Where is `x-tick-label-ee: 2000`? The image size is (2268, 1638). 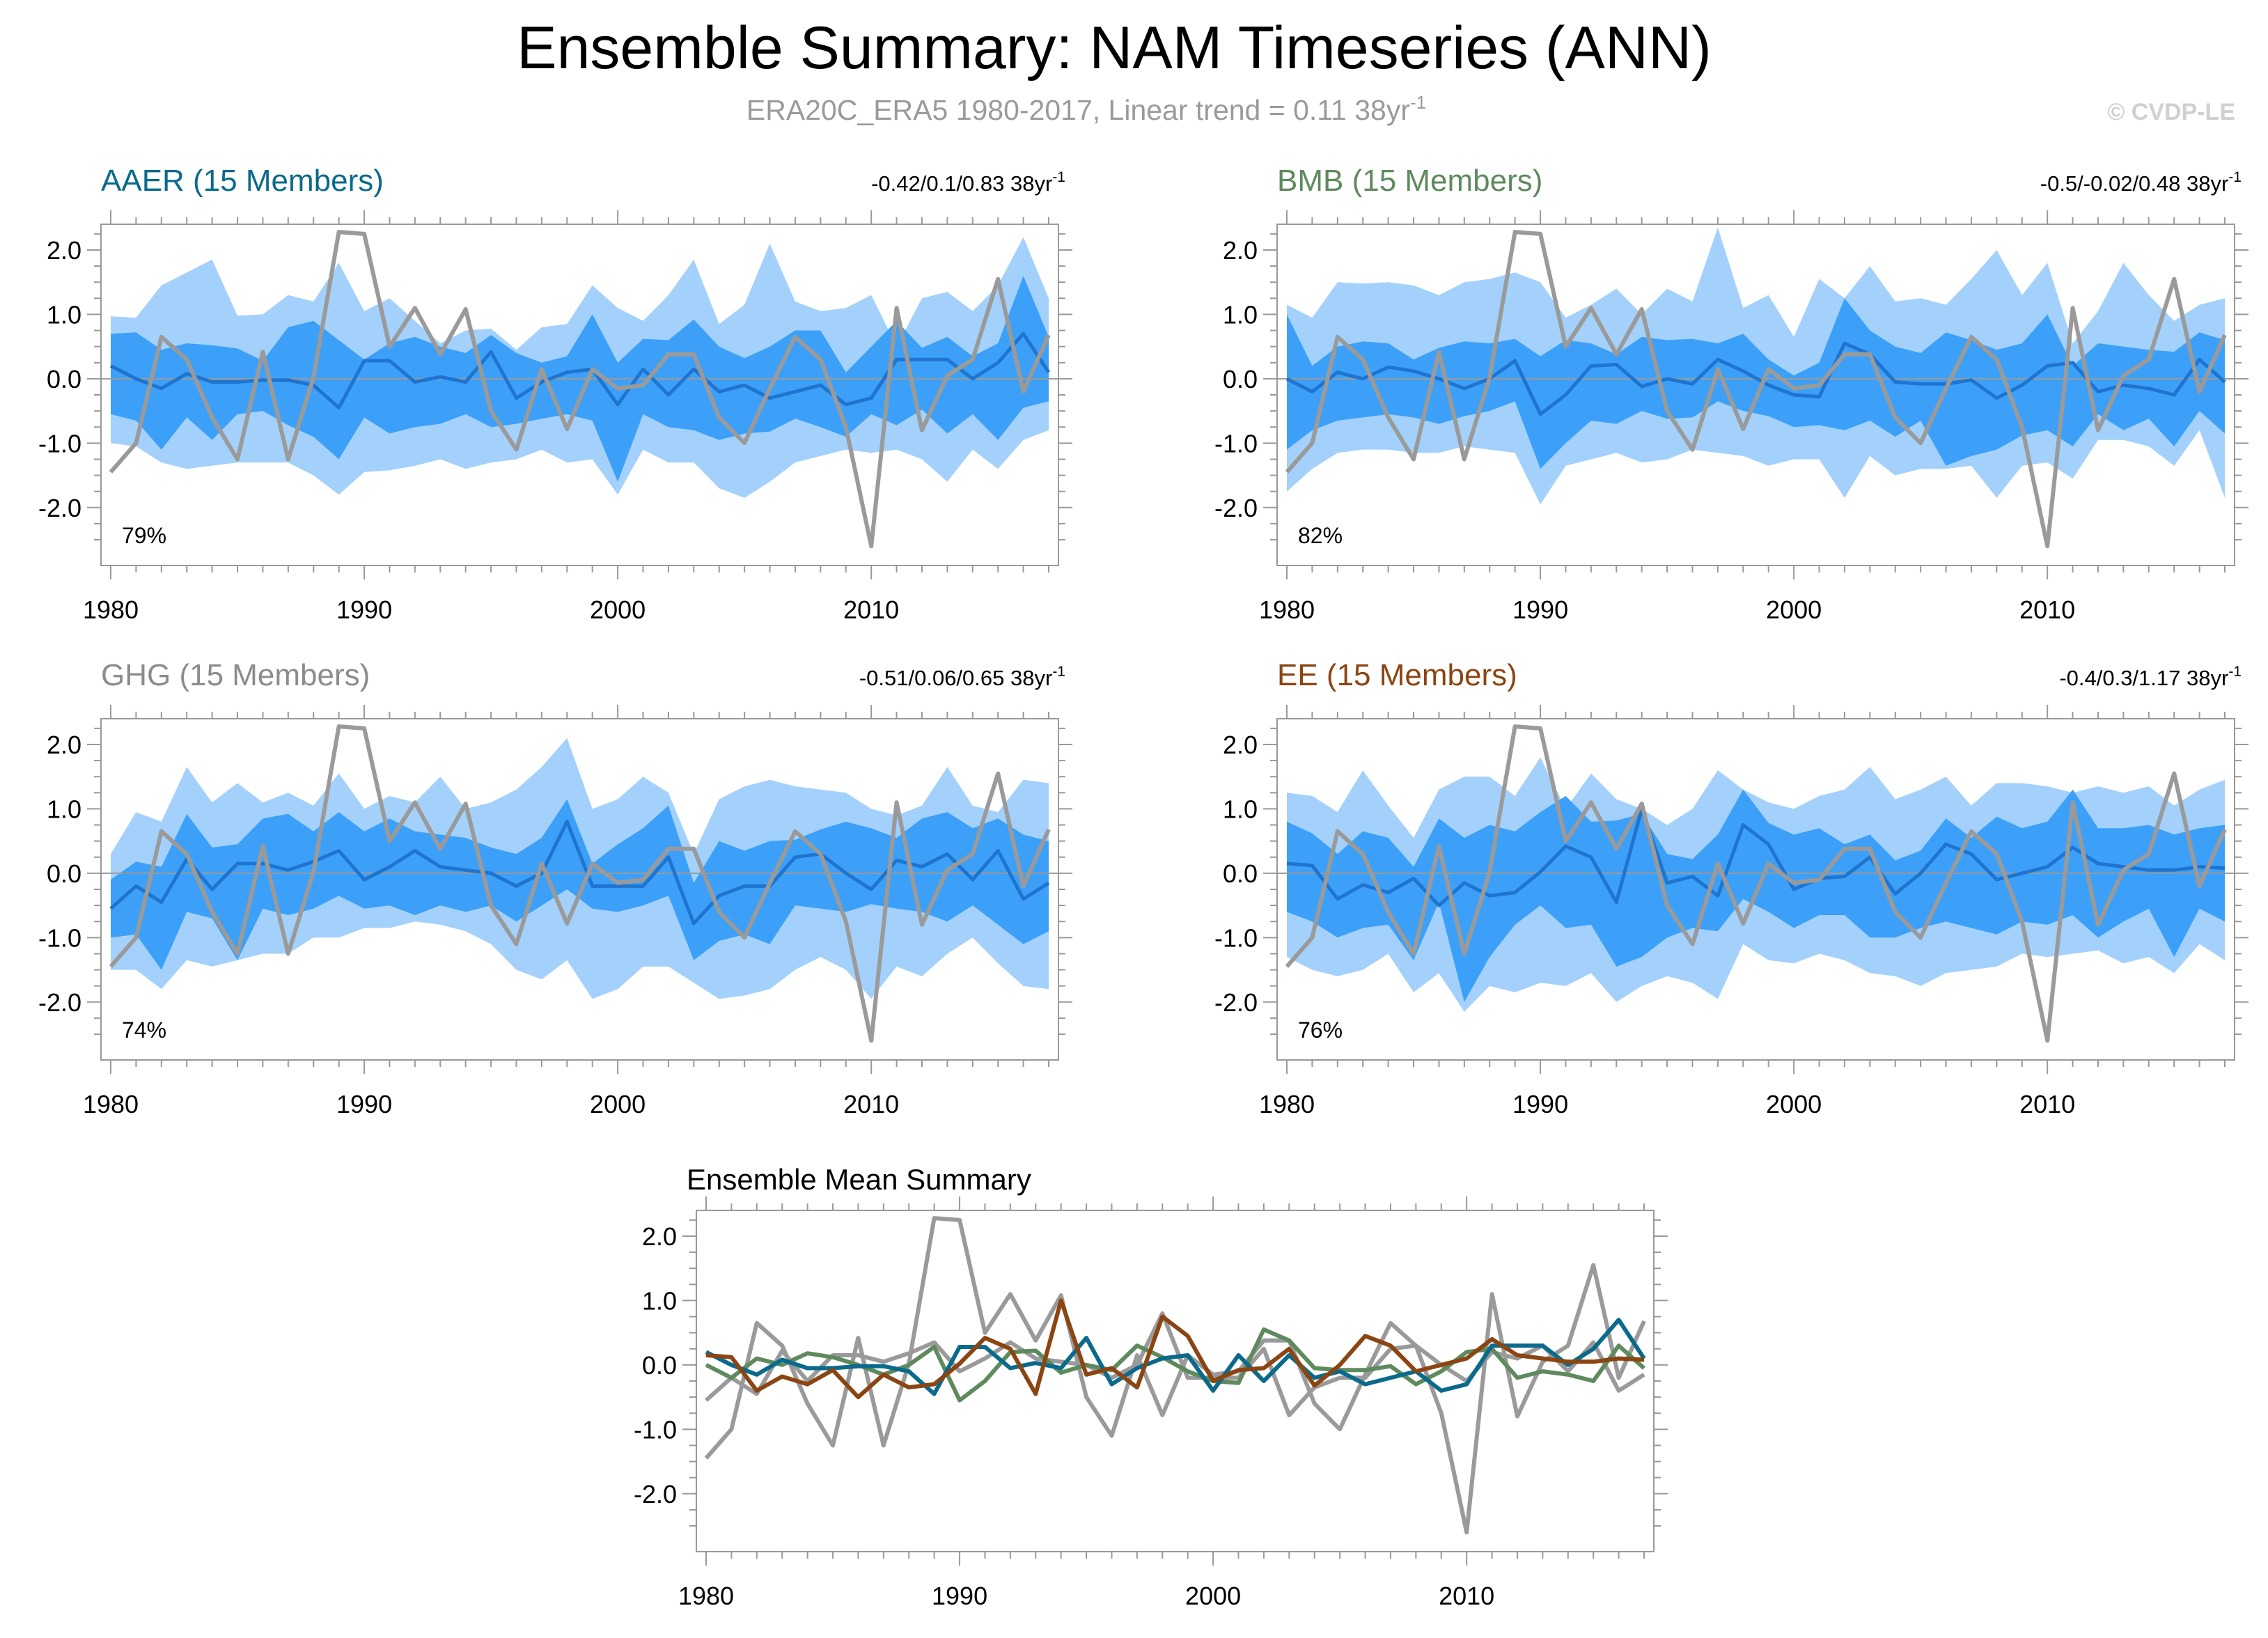
x-tick-label-ee: 2000 is located at coordinates (1794, 1104).